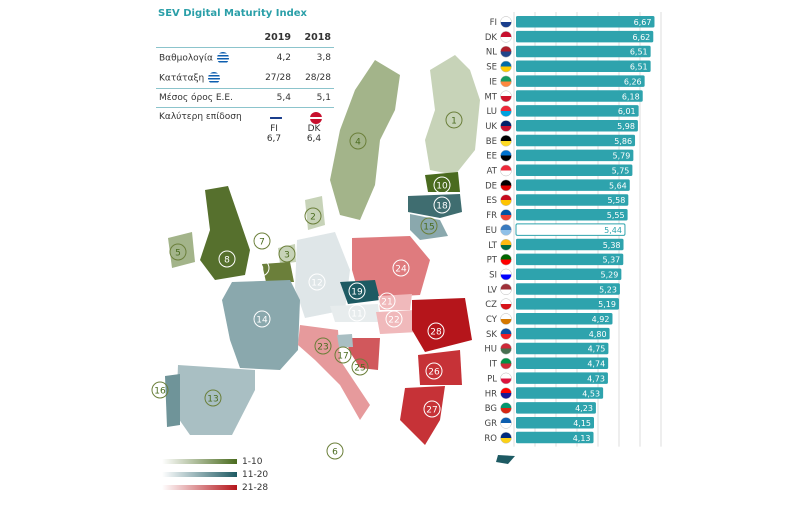 Image resolution: width=811 pixels, height=510 pixels. What do you see at coordinates (274, 38) in the screenshot?
I see `year-2019-header: 2019` at bounding box center [274, 38].